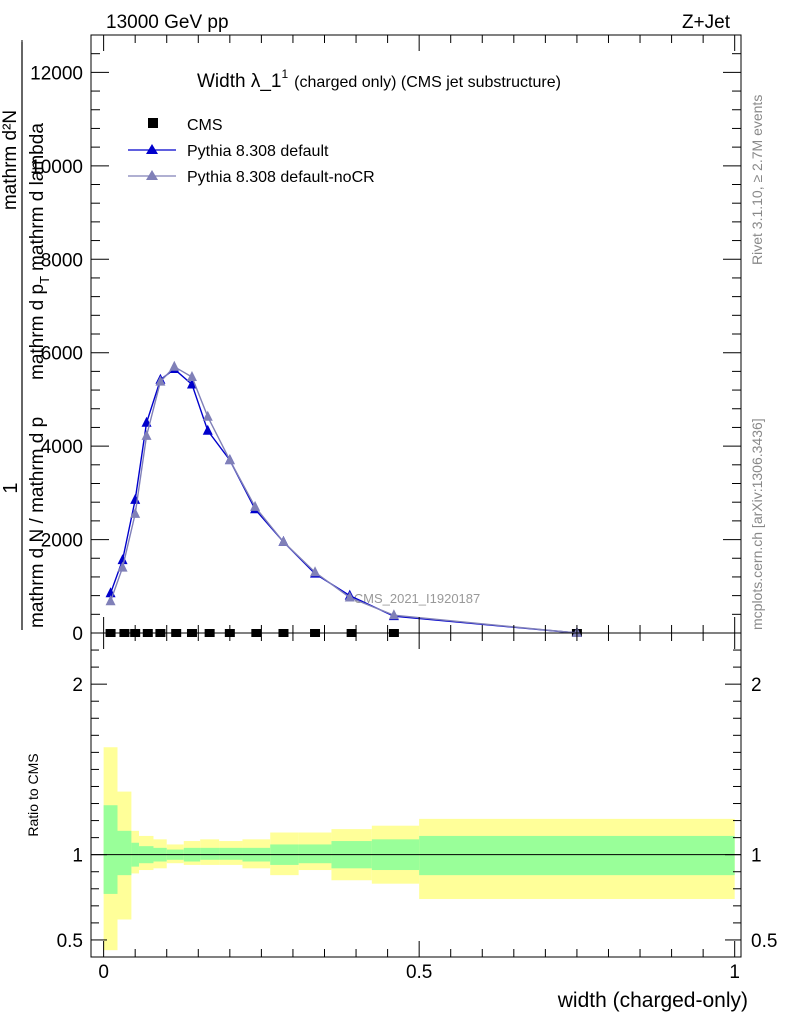 The image size is (786, 1024). Describe the element at coordinates (62, 447) in the screenshot. I see `main-ytick-label: 4000` at that location.